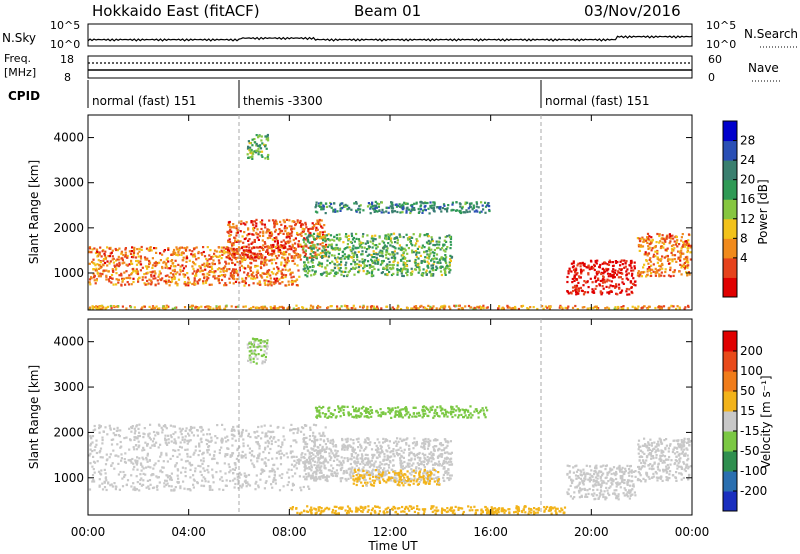 The width and height of the screenshot is (800, 554). What do you see at coordinates (68, 183) in the screenshot?
I see `y-tick-label: 3000` at bounding box center [68, 183].